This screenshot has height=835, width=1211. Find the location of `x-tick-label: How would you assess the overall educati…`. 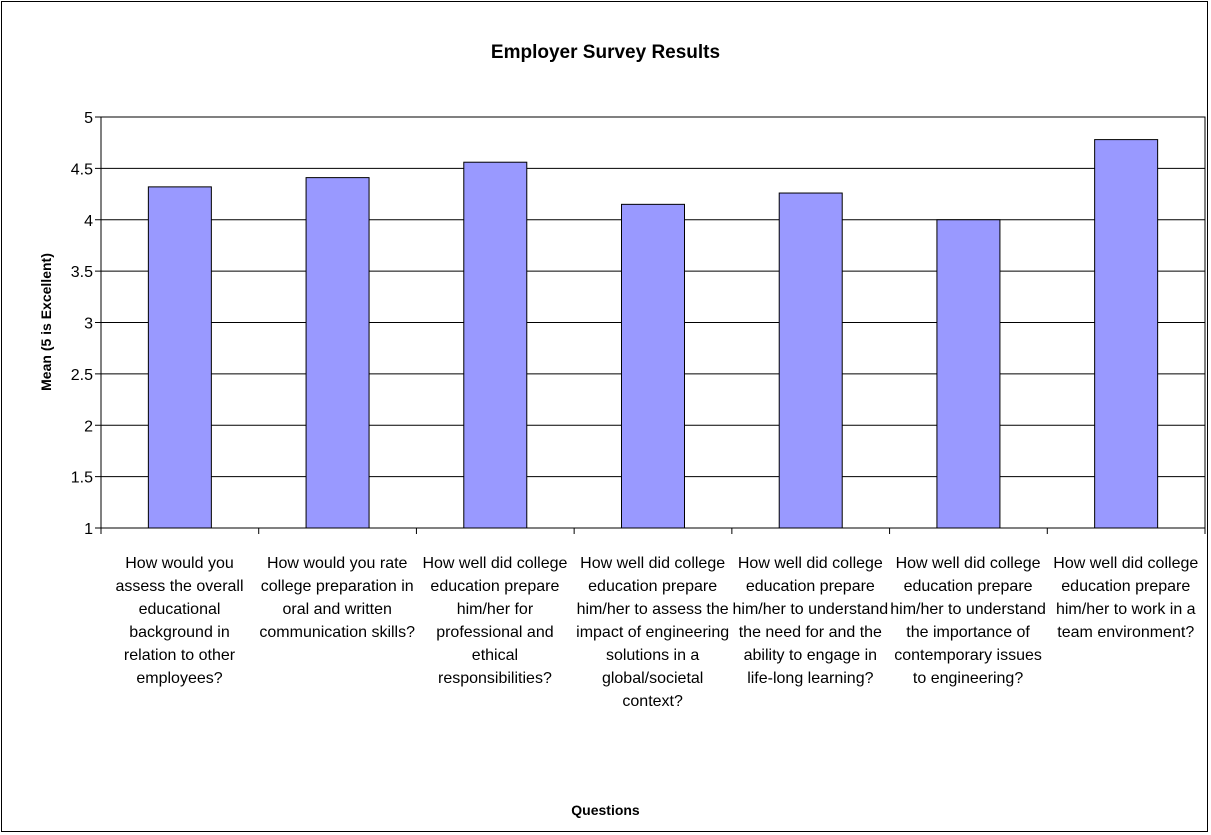

x-tick-label: How would you assess the overall educati… is located at coordinates (179, 621).